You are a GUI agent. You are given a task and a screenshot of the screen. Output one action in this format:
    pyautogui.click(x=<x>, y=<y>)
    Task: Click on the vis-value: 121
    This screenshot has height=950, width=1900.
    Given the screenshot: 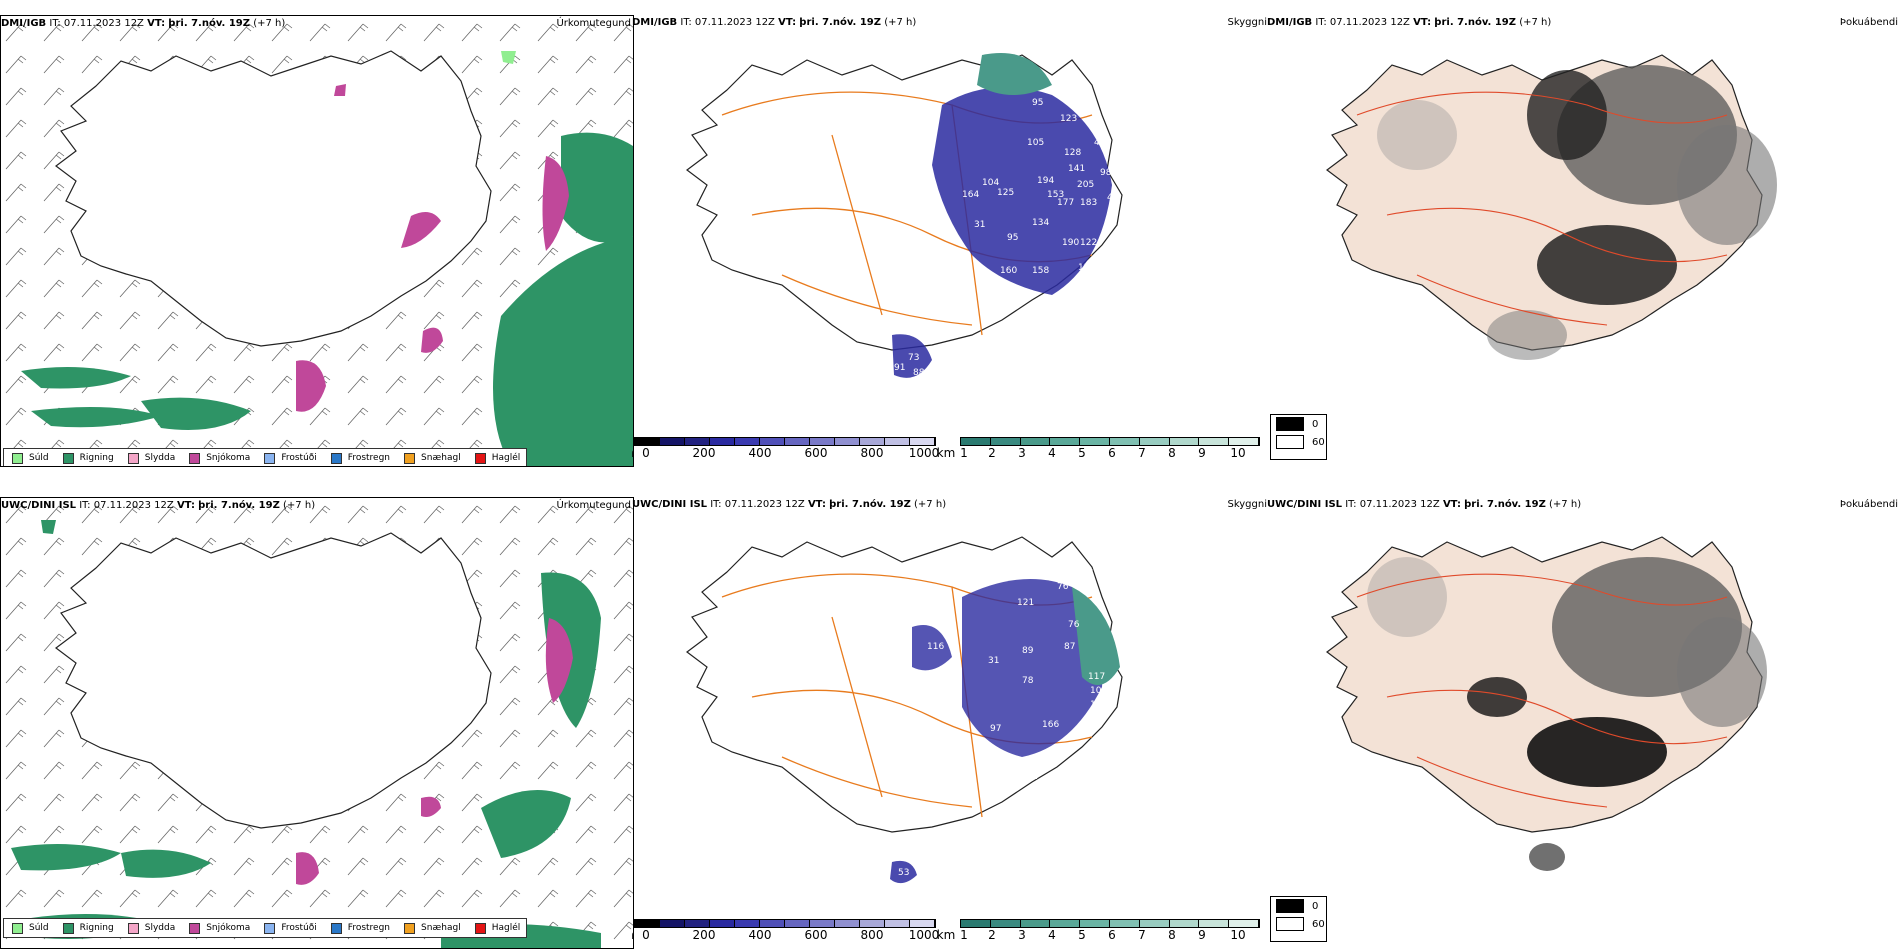 What is the action you would take?
    pyautogui.click(x=1025, y=603)
    